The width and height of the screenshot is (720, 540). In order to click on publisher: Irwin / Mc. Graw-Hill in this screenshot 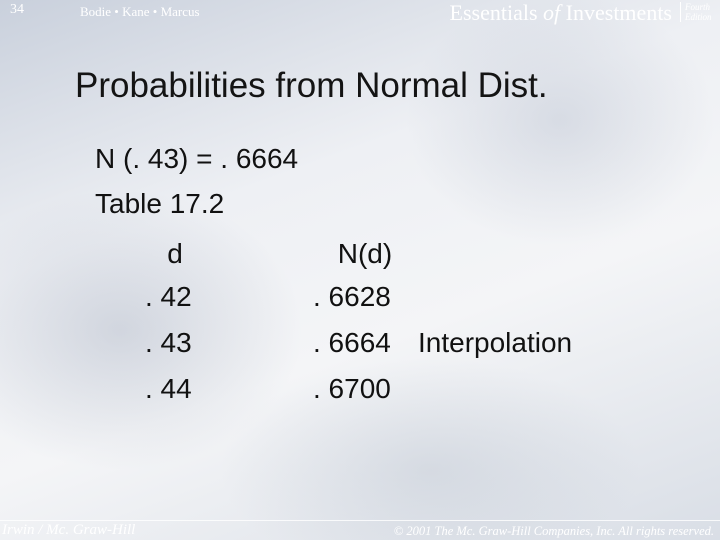, I will do `click(69, 530)`.